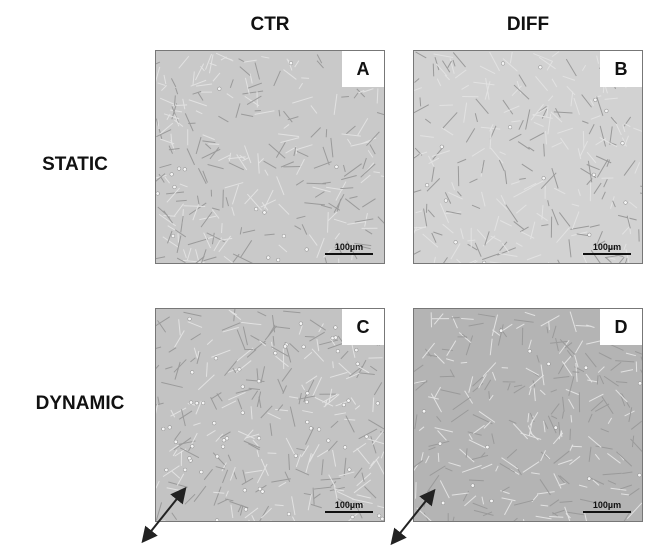  I want to click on micrograph-panel-b: B 100µm, so click(528, 157).